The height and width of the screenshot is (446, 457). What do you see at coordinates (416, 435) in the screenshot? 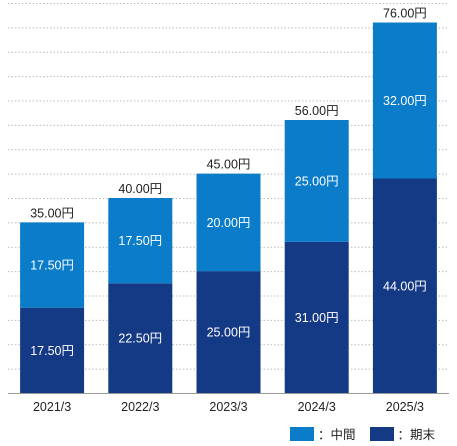
I see `legend-label-year-end: ：期末` at bounding box center [416, 435].